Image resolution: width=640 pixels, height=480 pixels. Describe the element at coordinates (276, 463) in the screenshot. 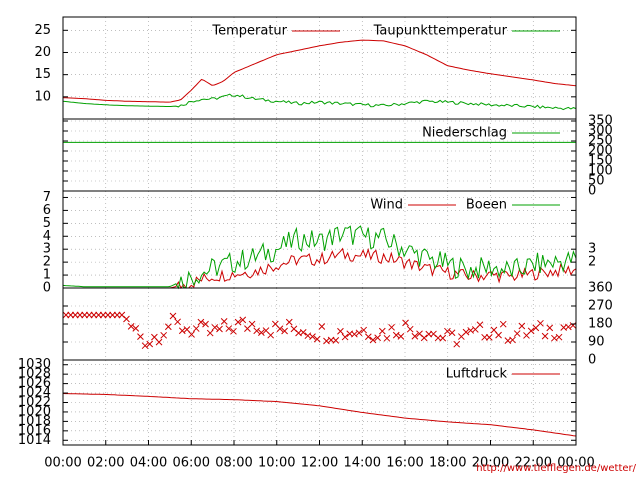

I see `x-tick-label: 10:00` at that location.